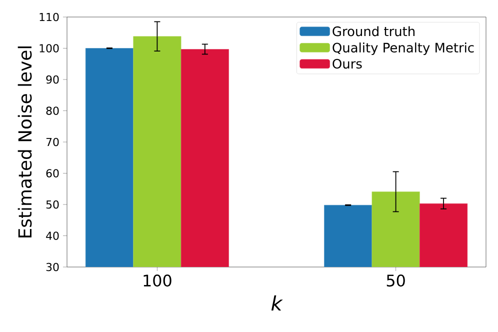 The height and width of the screenshot is (332, 498). I want to click on y-tick-label: 70, so click(52, 142).